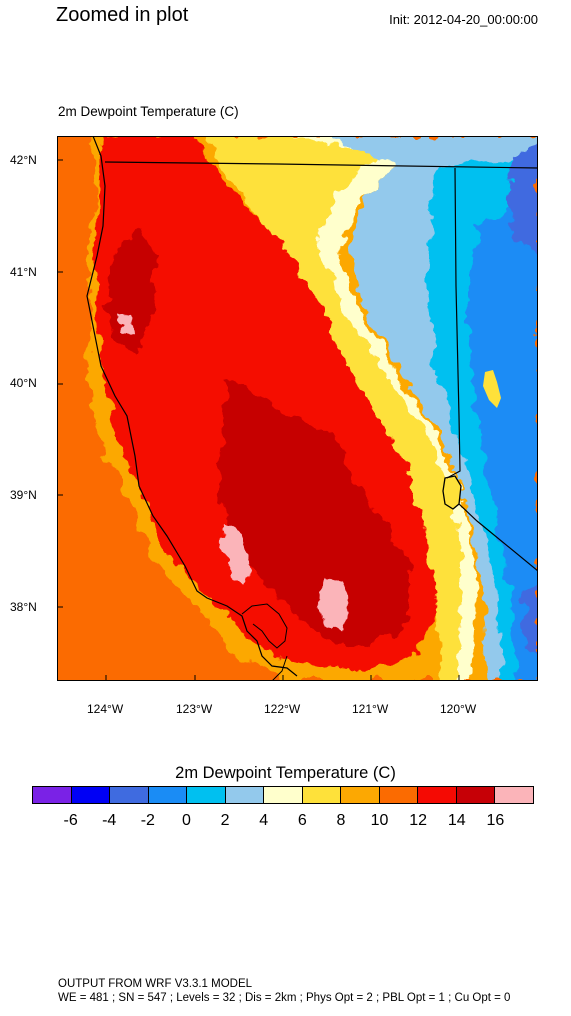  I want to click on lon-label-120w: 120°W, so click(458, 709).